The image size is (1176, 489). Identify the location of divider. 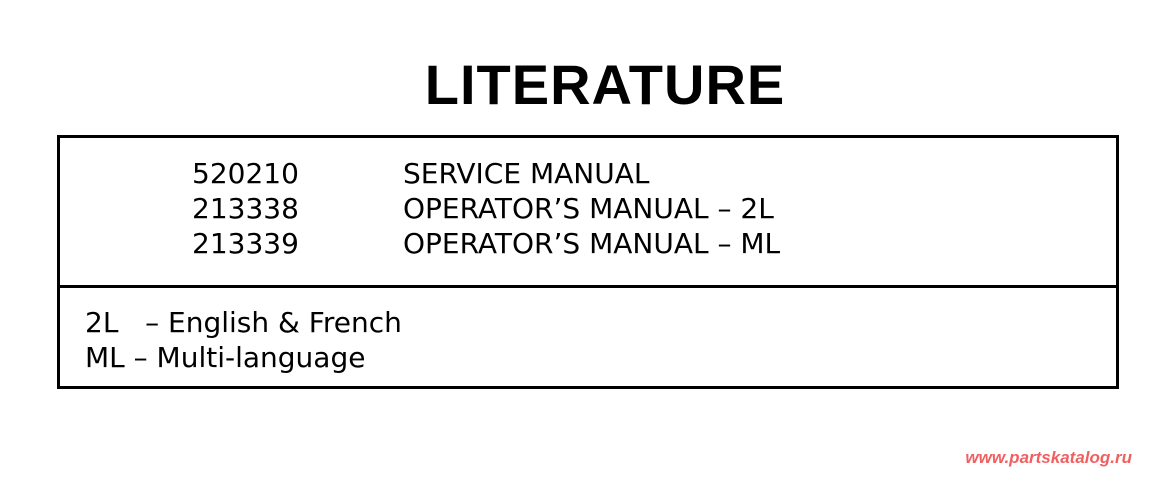
(588, 286).